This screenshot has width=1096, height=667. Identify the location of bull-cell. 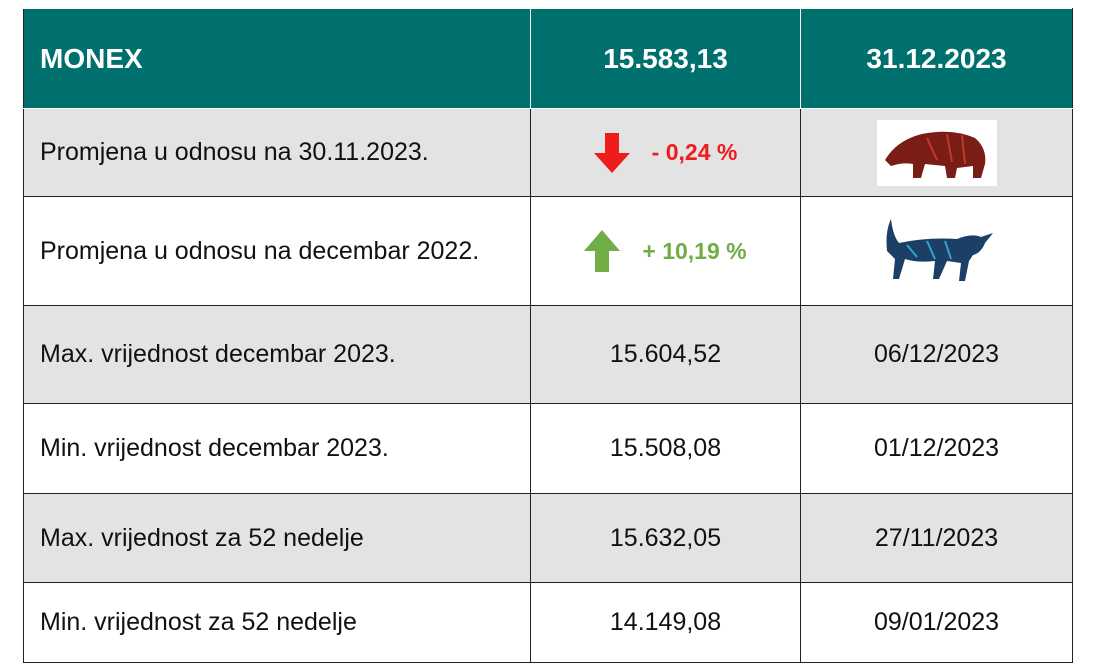
(936, 251).